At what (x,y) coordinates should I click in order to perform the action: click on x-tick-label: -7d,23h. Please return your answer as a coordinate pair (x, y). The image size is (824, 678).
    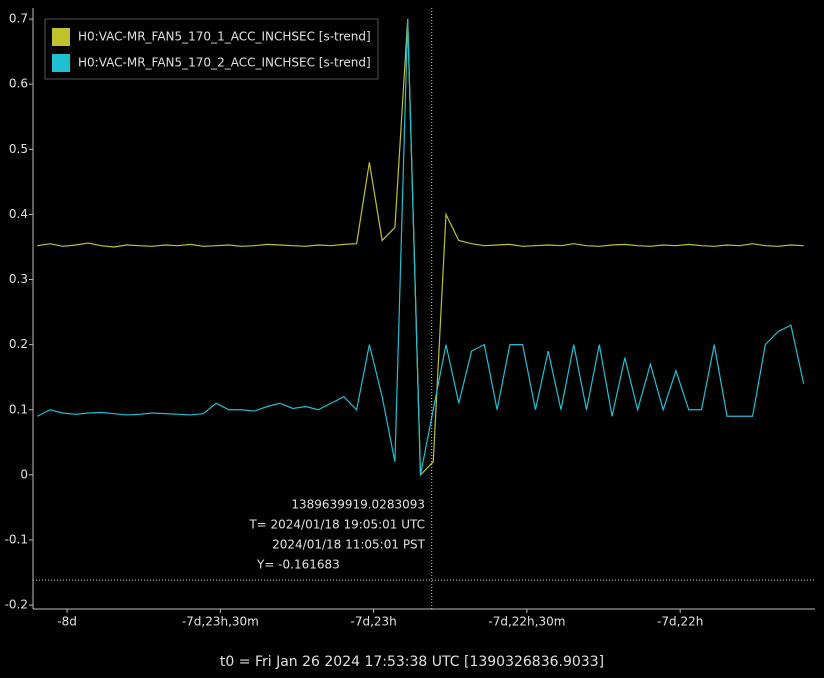
    Looking at the image, I should click on (373, 622).